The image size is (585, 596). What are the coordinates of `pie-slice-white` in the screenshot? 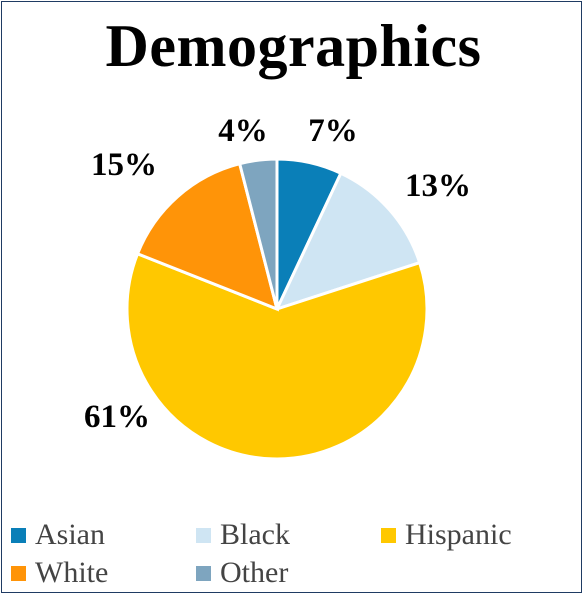 It's located at (207, 236).